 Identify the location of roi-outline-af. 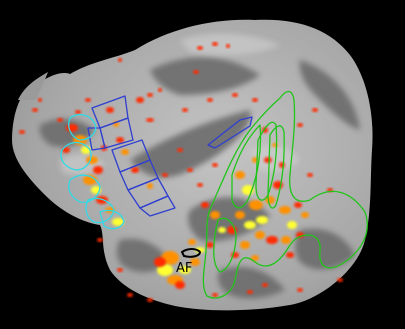
(191, 253).